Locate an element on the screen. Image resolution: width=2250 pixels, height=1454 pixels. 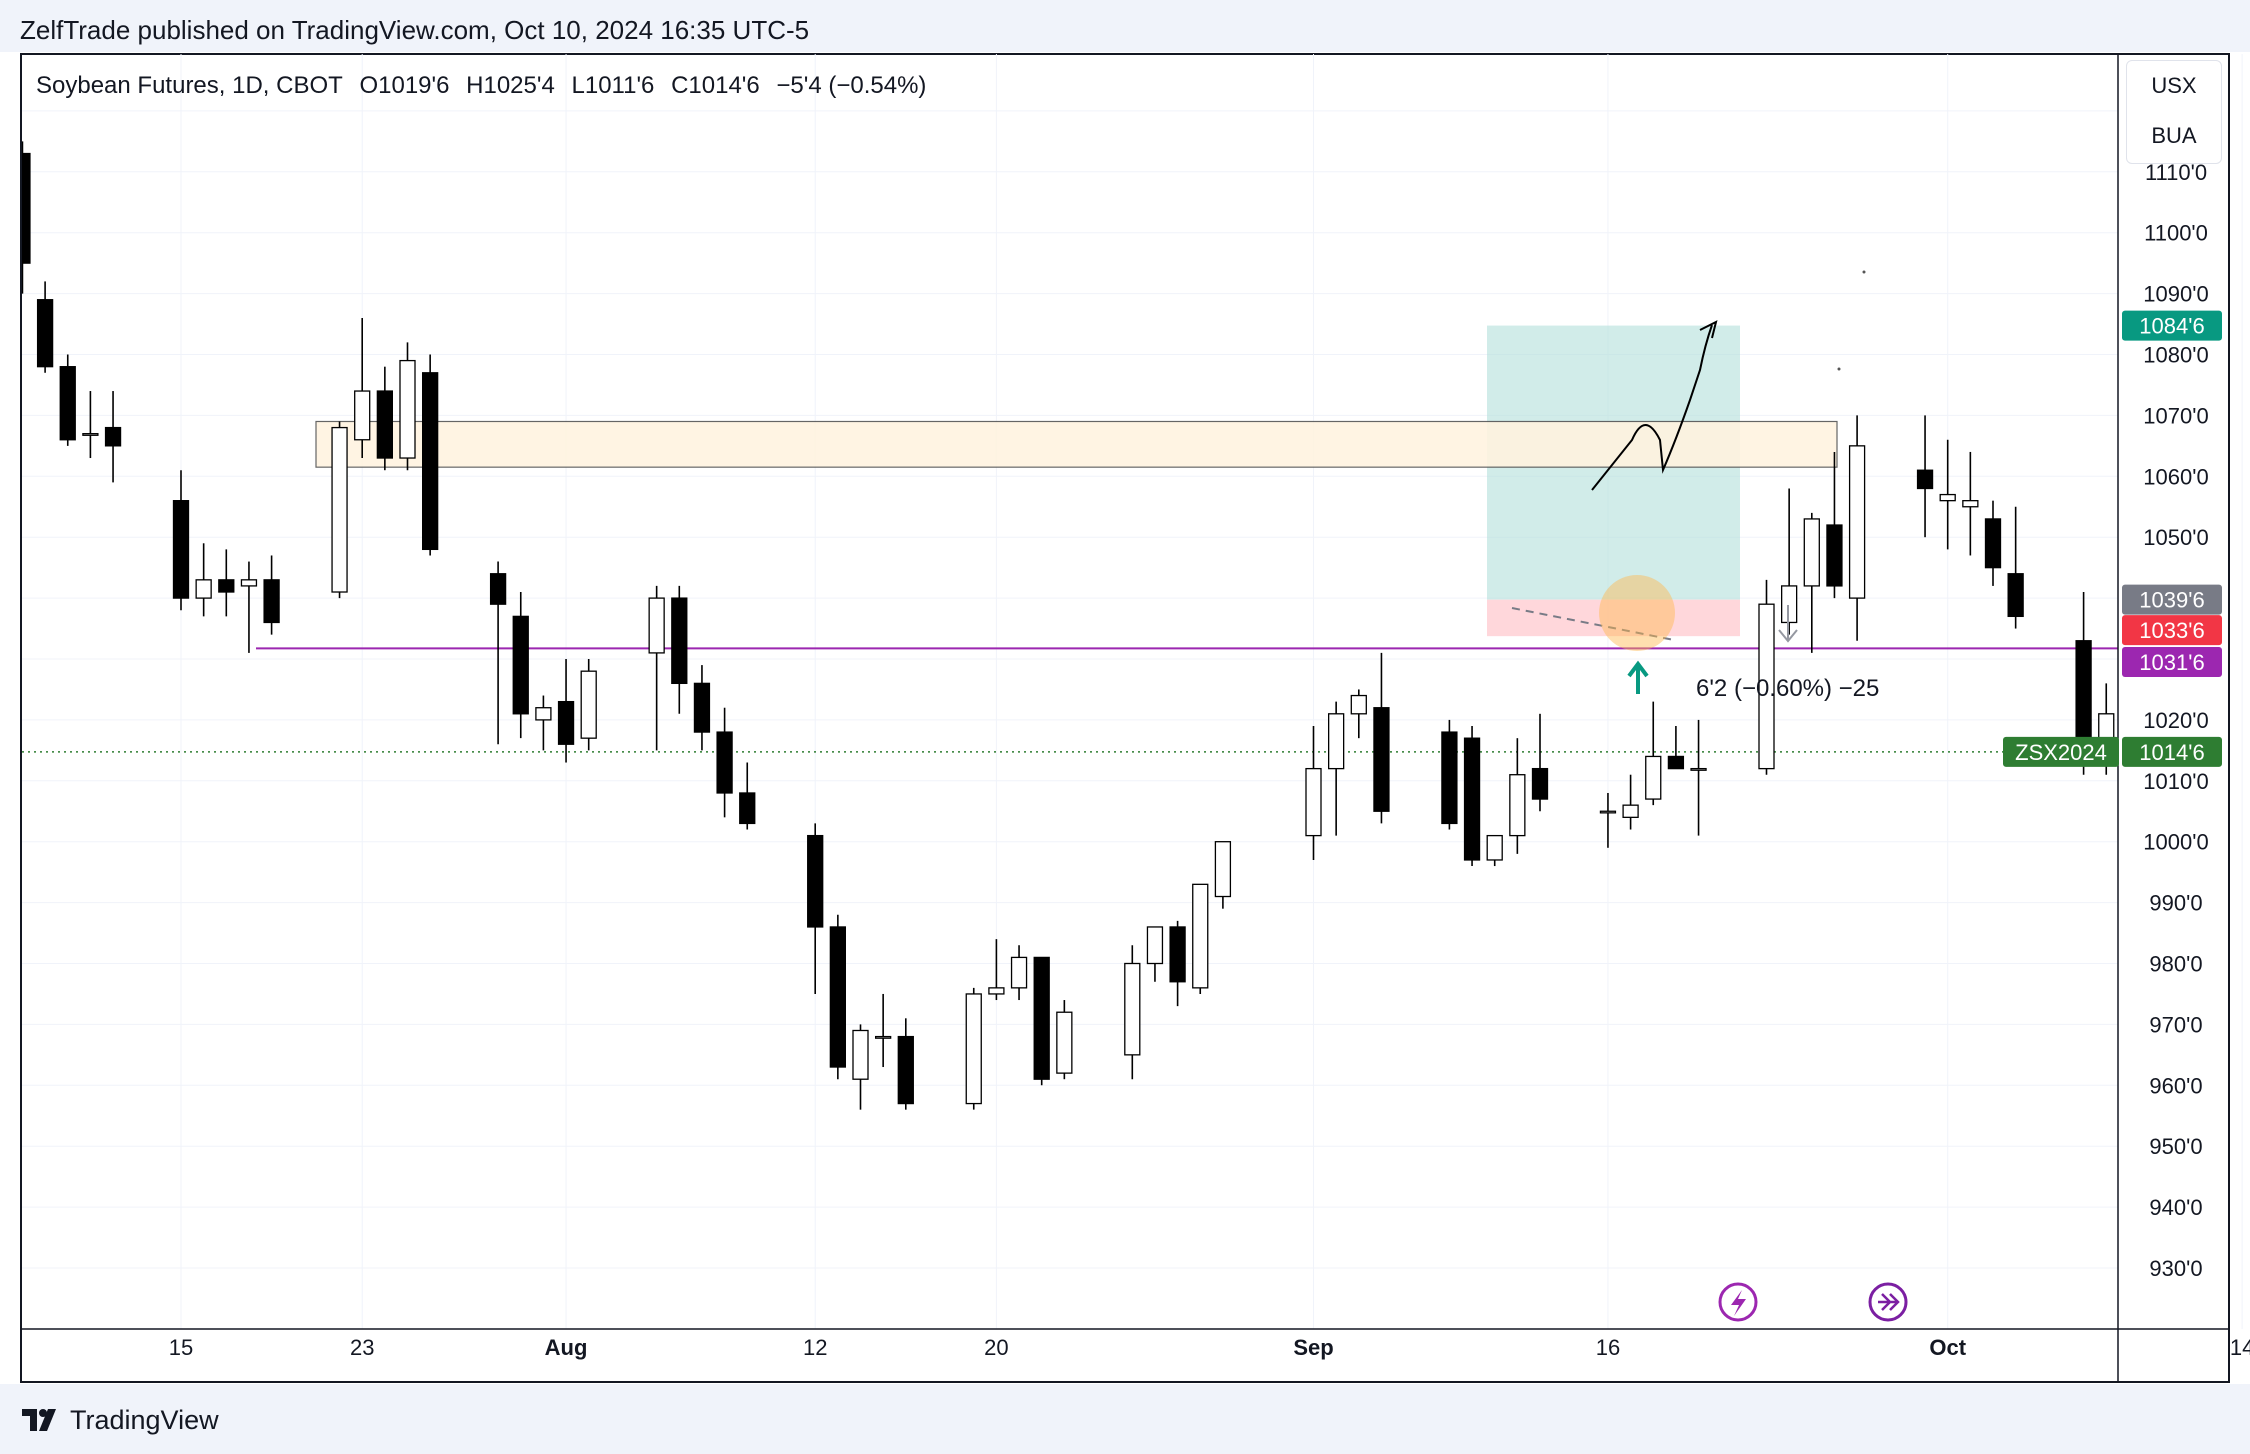
level1-price-tag-bg is located at coordinates (2172, 599).